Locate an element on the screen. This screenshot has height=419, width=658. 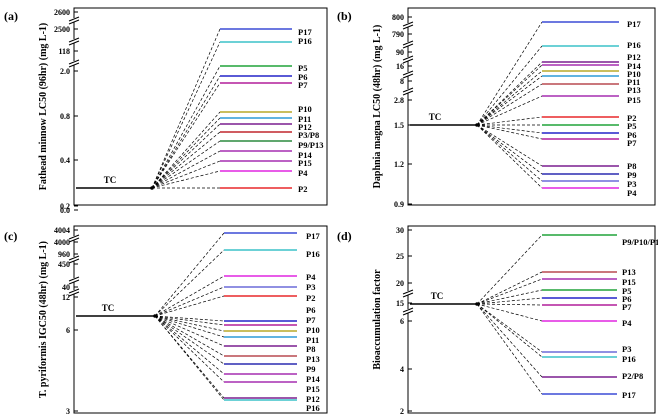
y-tick-label: 790 is located at coordinates (398, 34).